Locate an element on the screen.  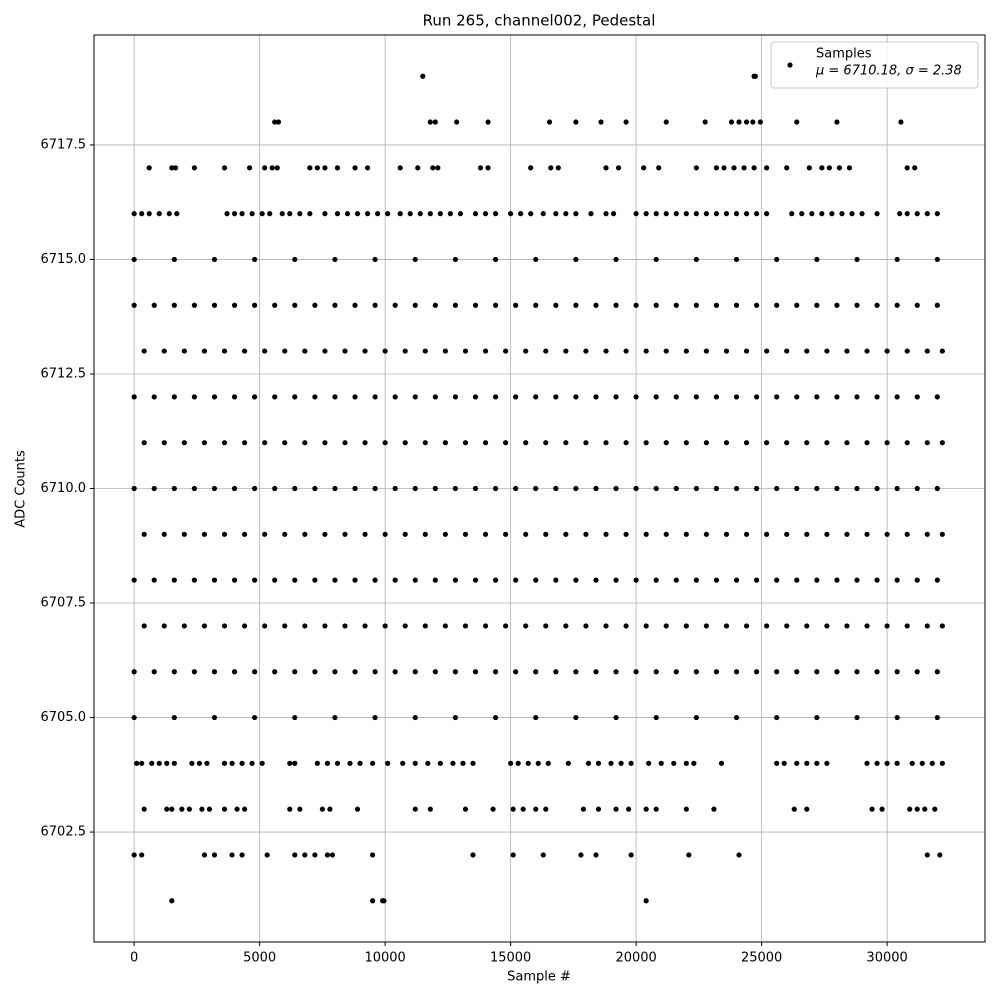
x-tick-label: 30000 is located at coordinates (886, 958).